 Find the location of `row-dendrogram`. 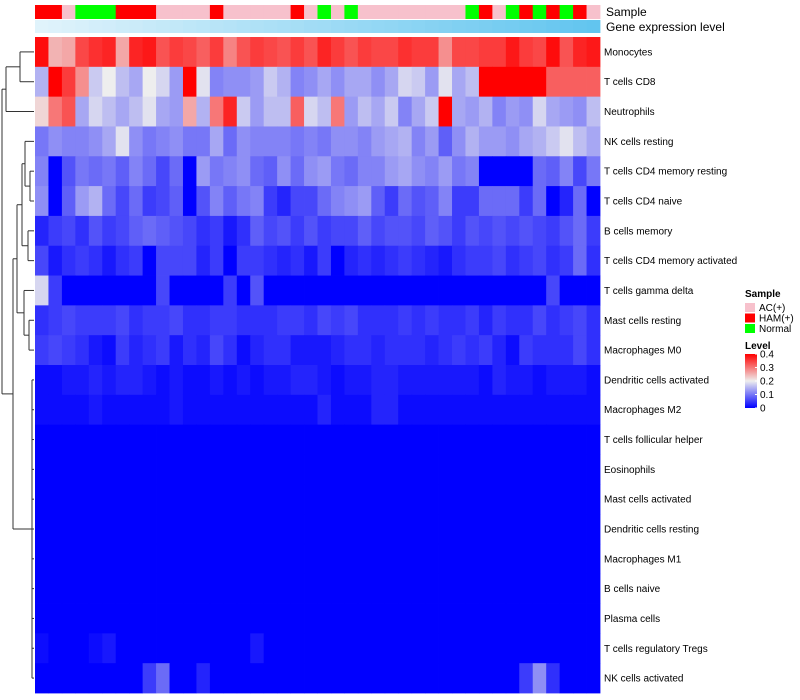

row-dendrogram is located at coordinates (17, 365).